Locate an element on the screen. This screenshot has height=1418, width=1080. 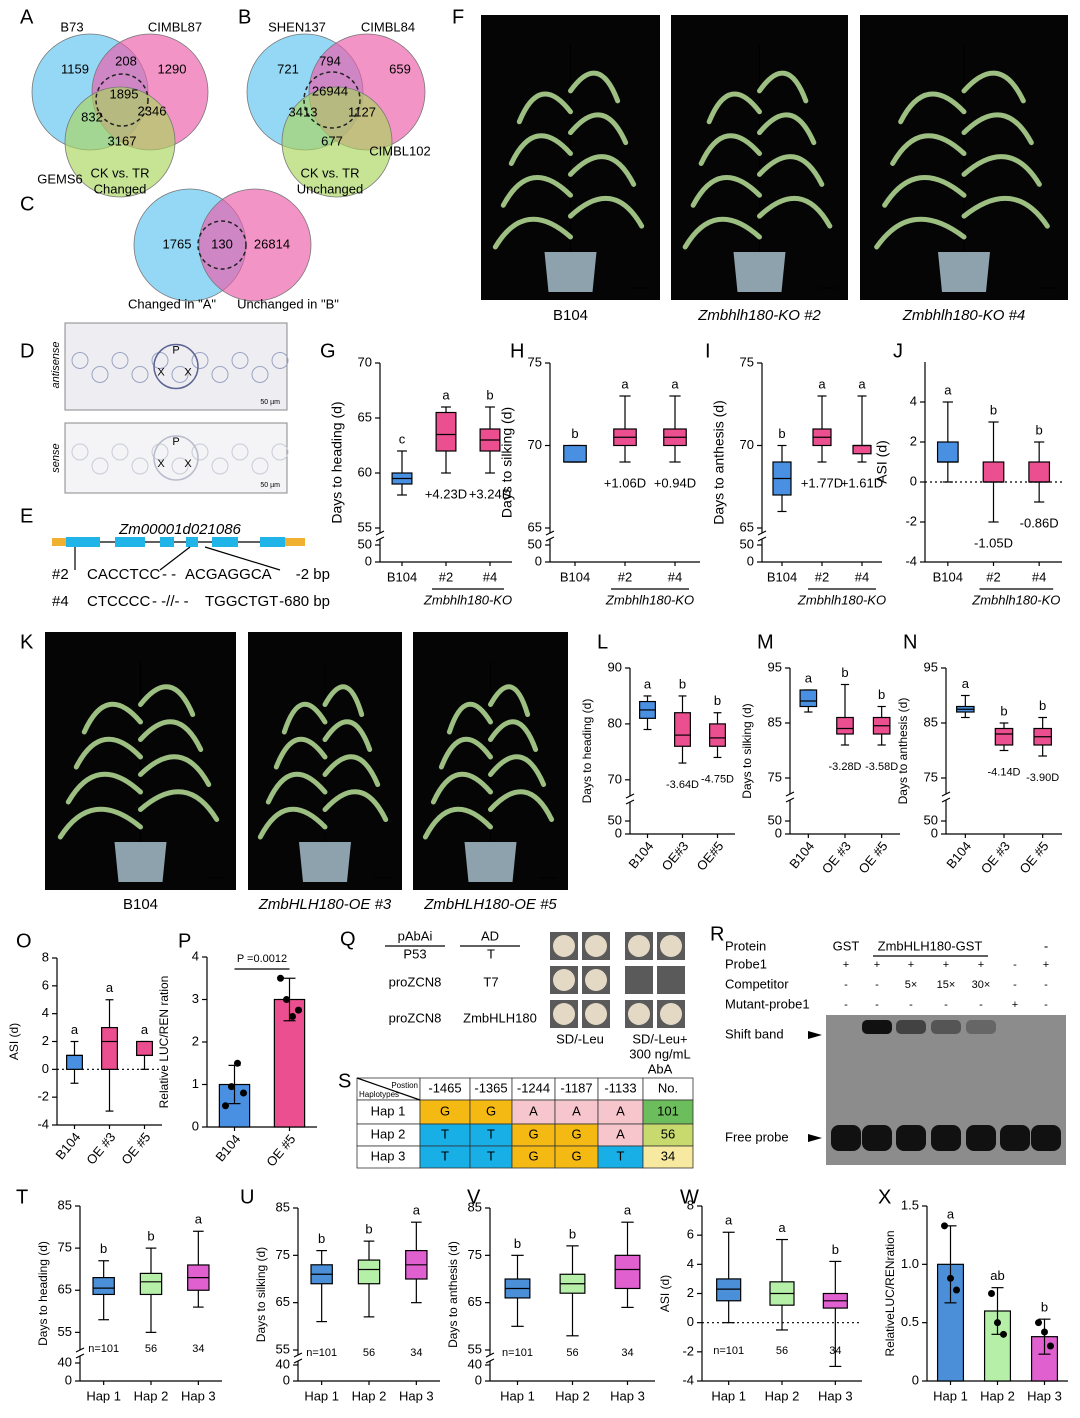
y-tick-label: 6 is located at coordinates (45, 984).